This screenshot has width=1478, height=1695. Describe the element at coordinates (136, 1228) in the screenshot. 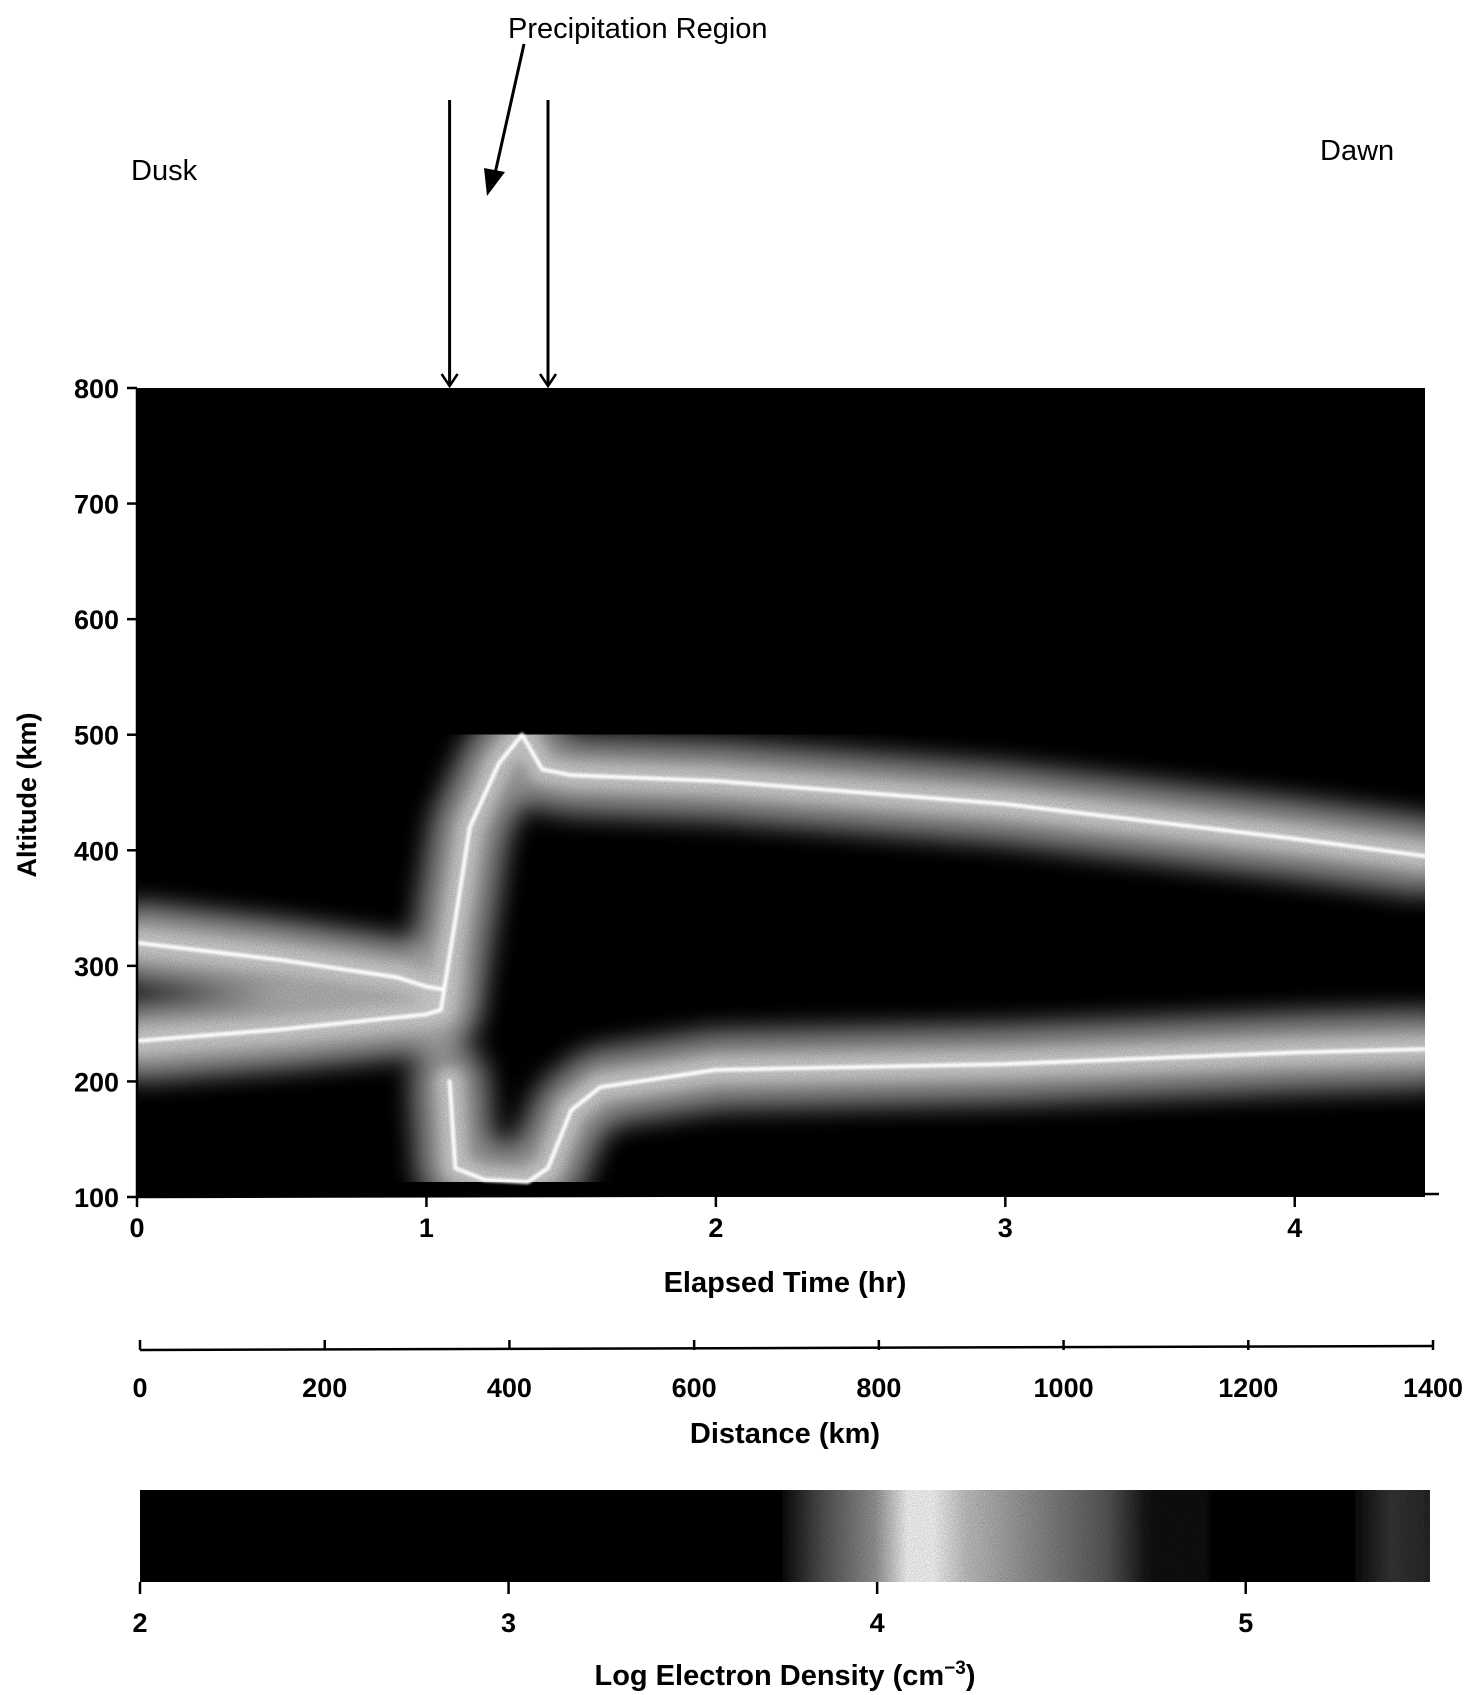

I see `x-tick-label: 0` at that location.